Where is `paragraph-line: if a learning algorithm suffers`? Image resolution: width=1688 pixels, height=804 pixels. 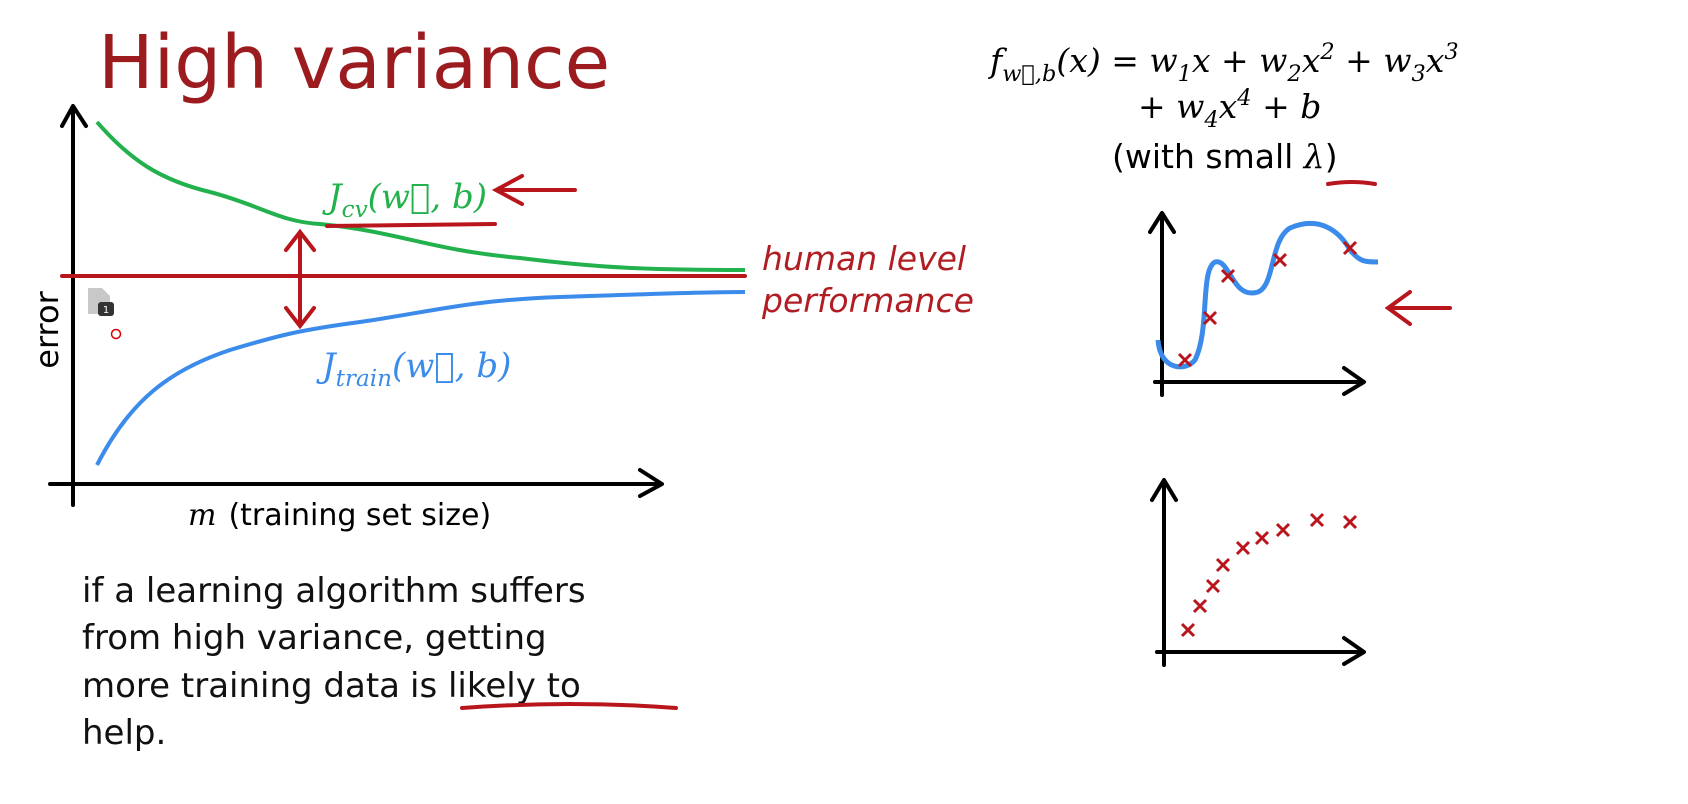 paragraph-line: if a learning algorithm suffers is located at coordinates (334, 591).